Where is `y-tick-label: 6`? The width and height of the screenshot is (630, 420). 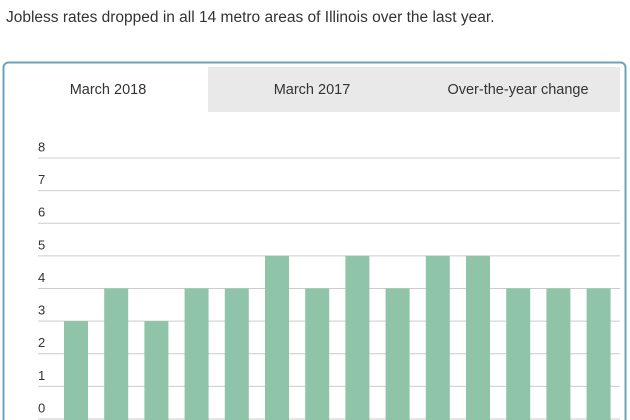
y-tick-label: 6 is located at coordinates (41, 212).